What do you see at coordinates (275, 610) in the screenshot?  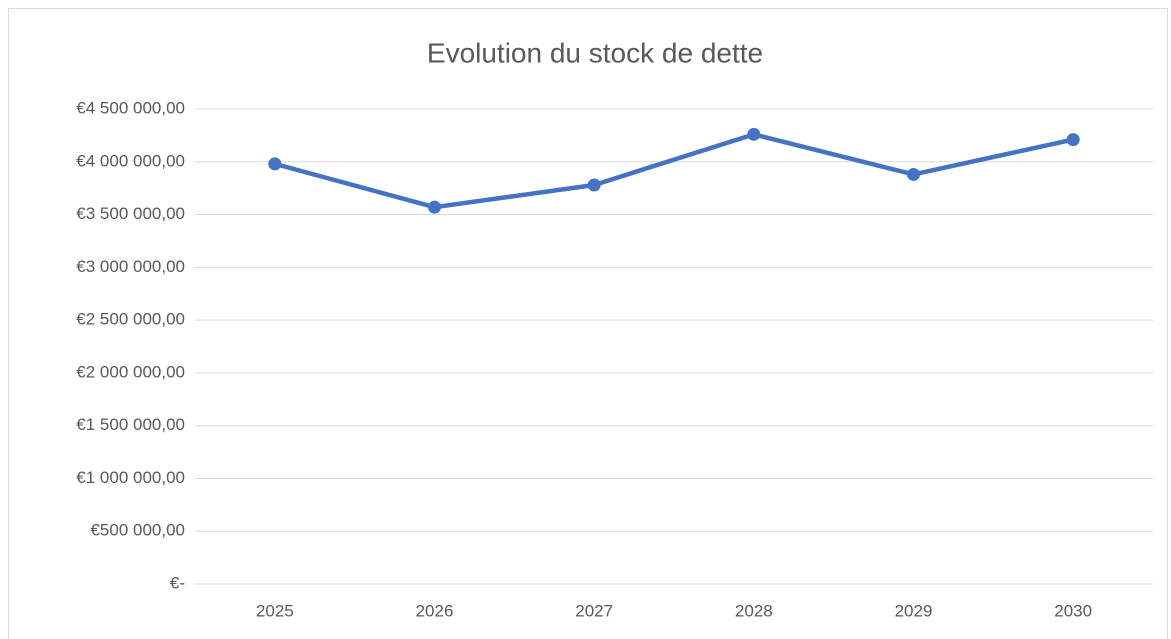 I see `x-tick-label: 2025` at bounding box center [275, 610].